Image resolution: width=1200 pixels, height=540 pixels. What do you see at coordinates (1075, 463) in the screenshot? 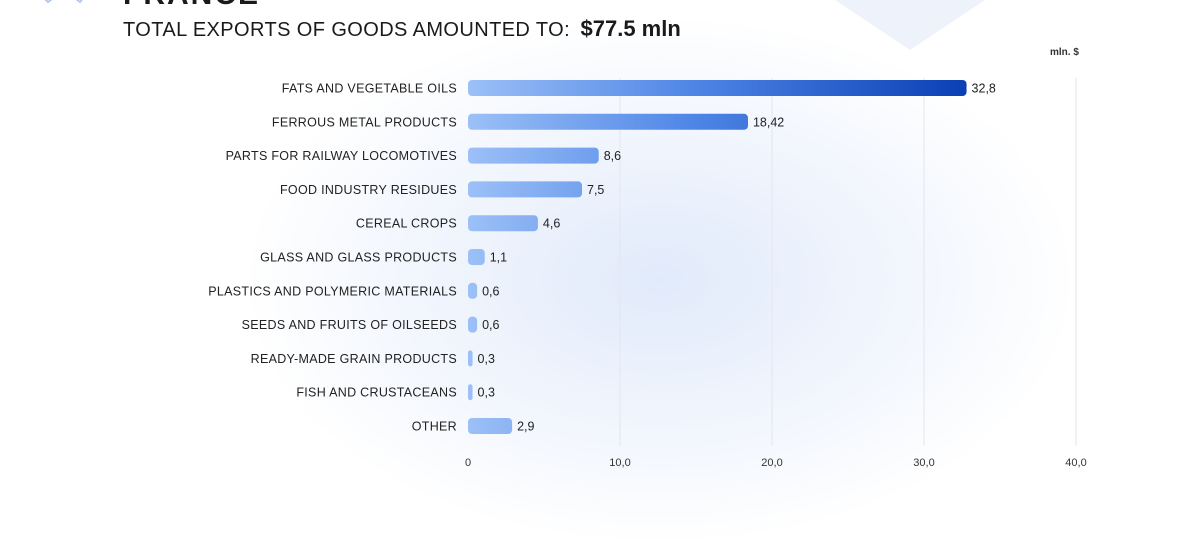
I see `x-tick-label: 40,0` at bounding box center [1075, 463].